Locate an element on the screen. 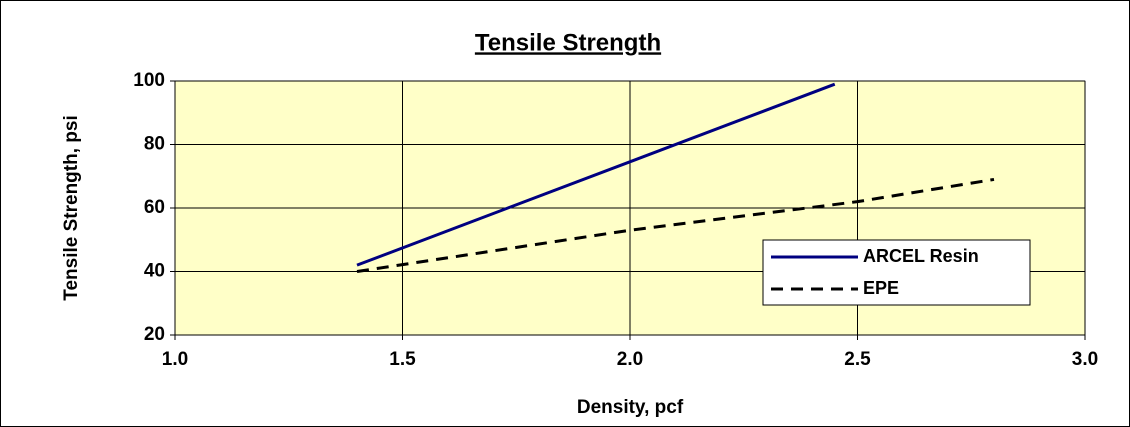  x-tick-label: 1.5 is located at coordinates (402, 359).